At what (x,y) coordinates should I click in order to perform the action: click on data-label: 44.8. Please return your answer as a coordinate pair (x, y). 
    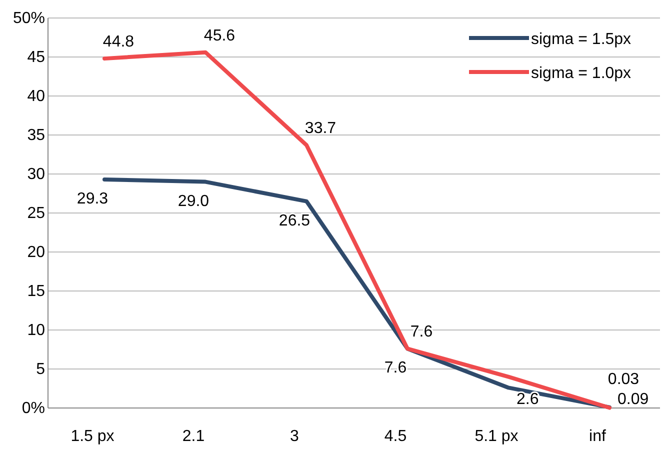
    Looking at the image, I should click on (118, 42).